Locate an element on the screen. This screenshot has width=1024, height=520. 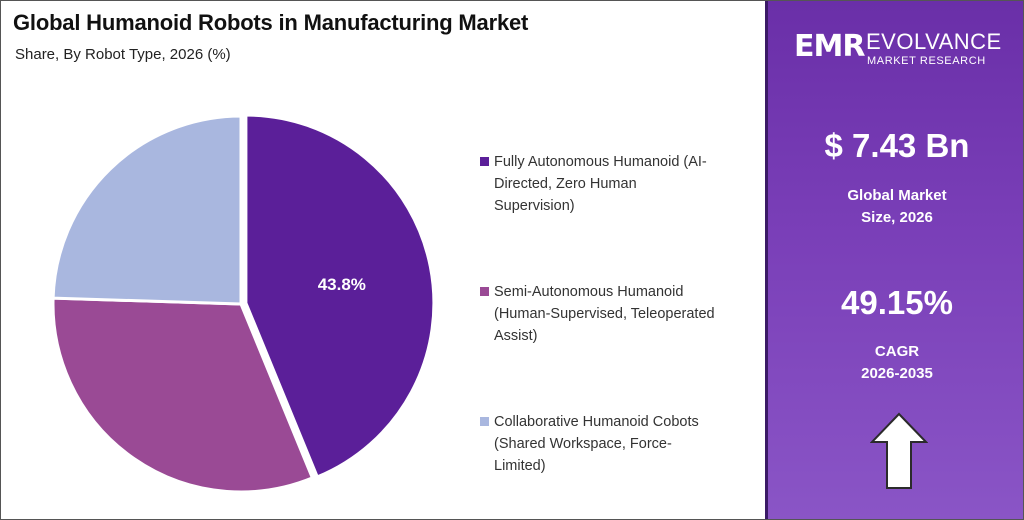
market-size-label-2: Size, 2026 is located at coordinates (897, 217).